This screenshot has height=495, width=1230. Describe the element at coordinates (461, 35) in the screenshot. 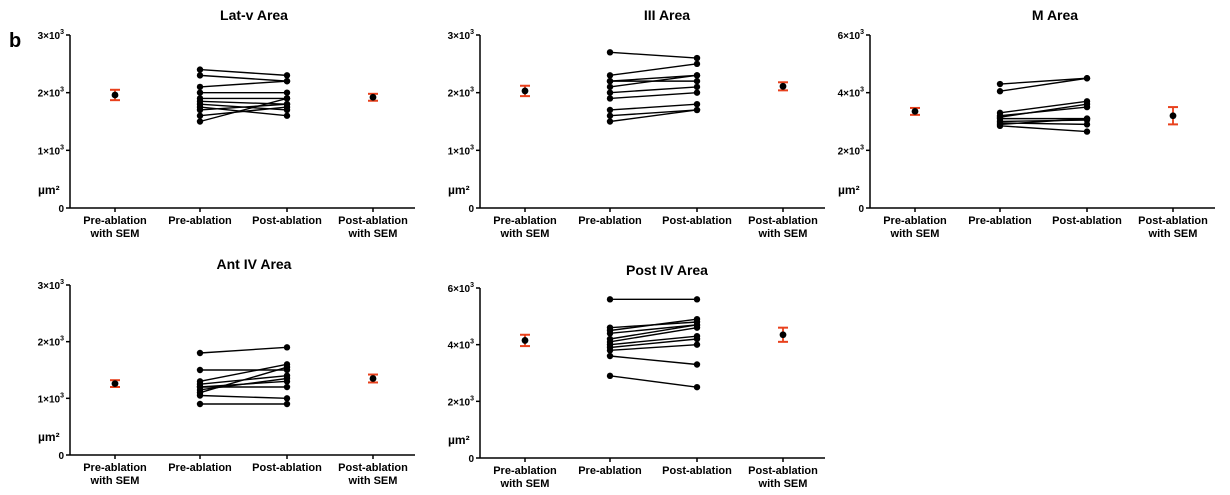

I see `y-tick-label: 3×10³` at that location.